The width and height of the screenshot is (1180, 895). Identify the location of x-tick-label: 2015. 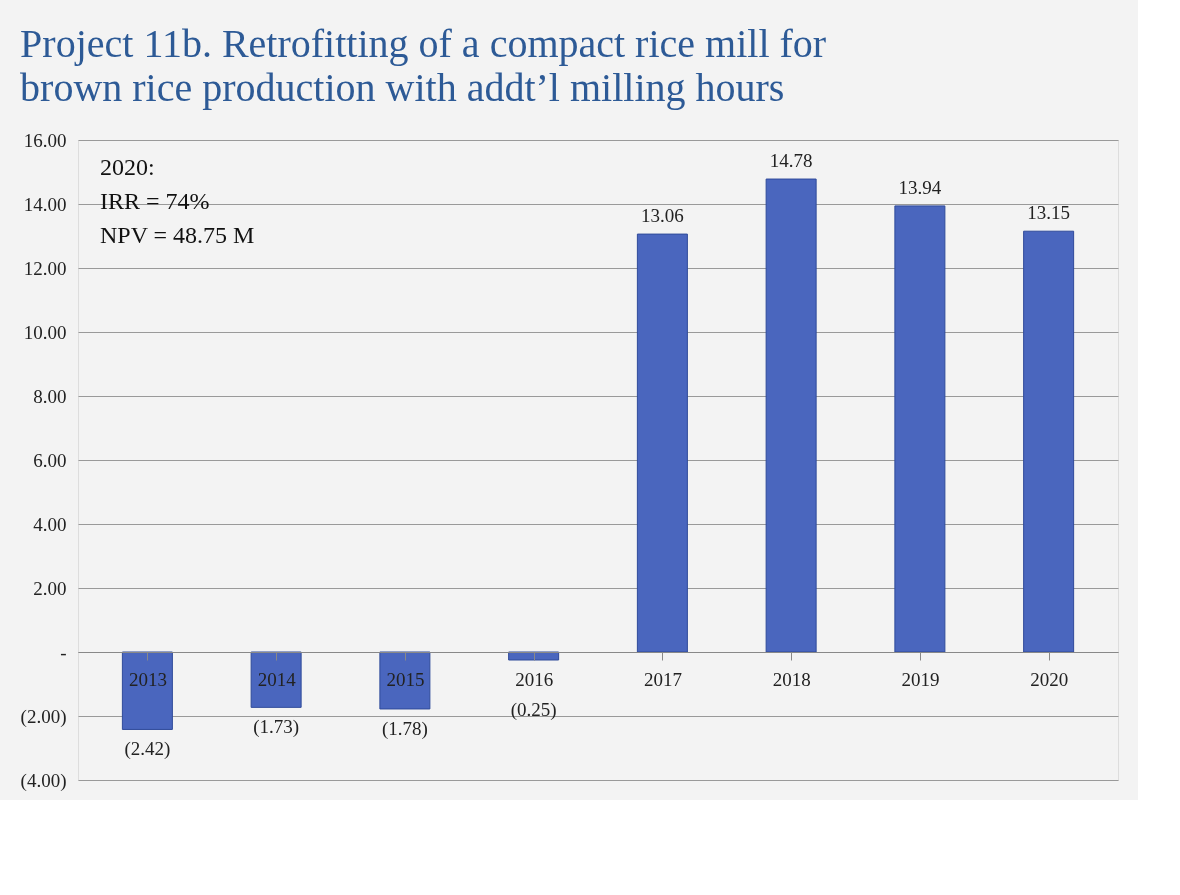
(405, 679).